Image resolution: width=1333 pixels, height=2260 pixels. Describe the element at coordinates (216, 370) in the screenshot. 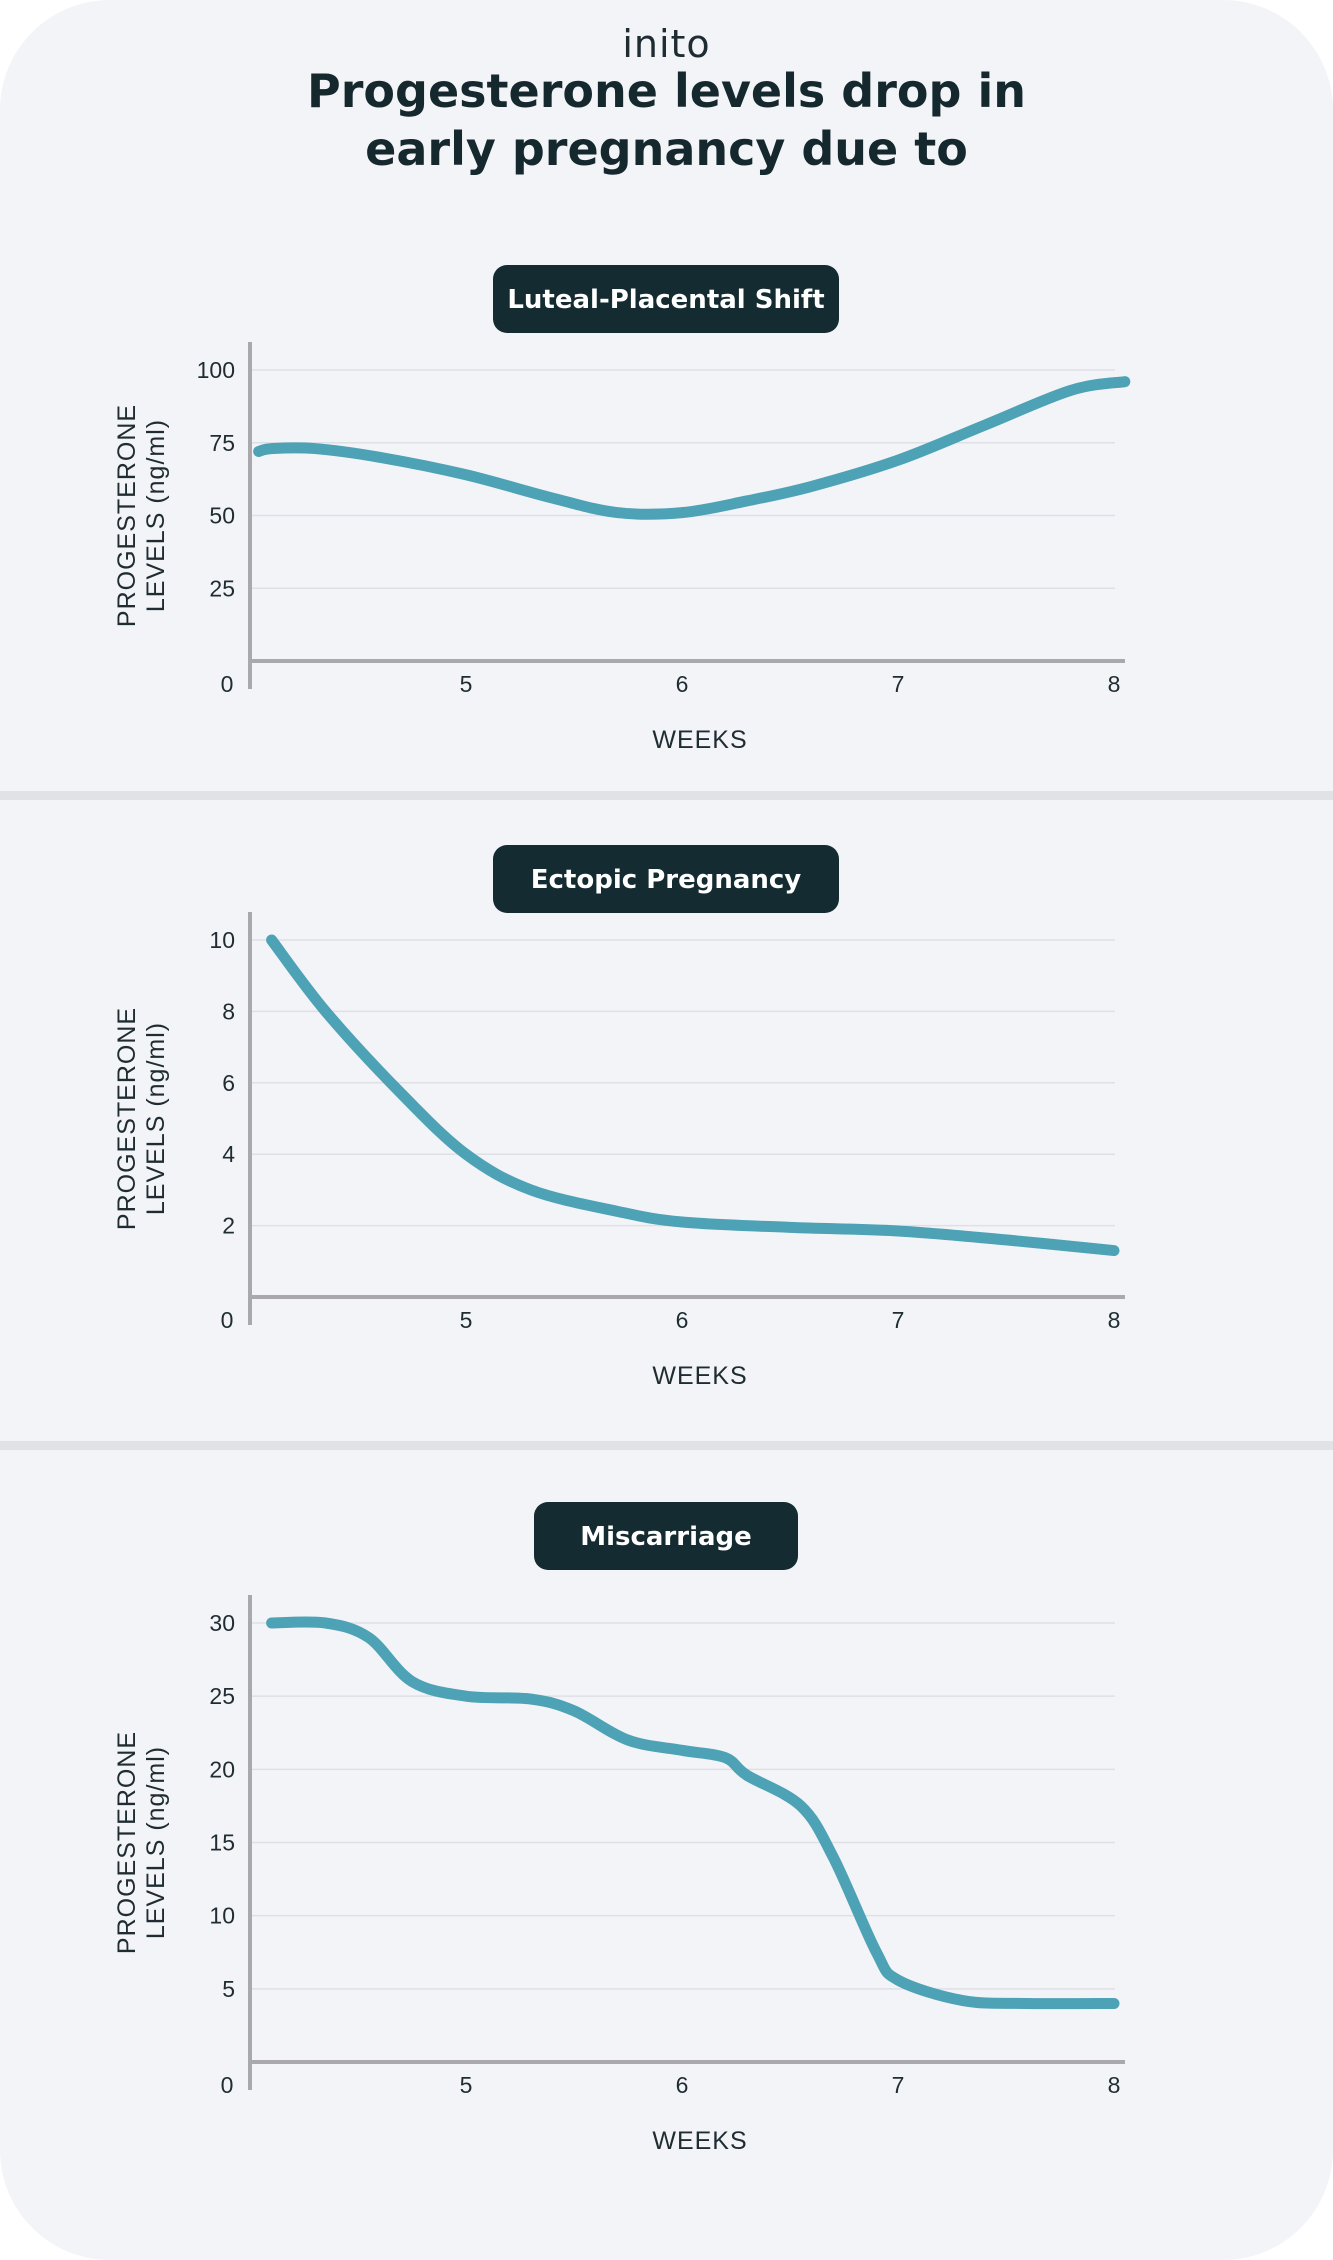

I see `y-tick-label: 100` at that location.